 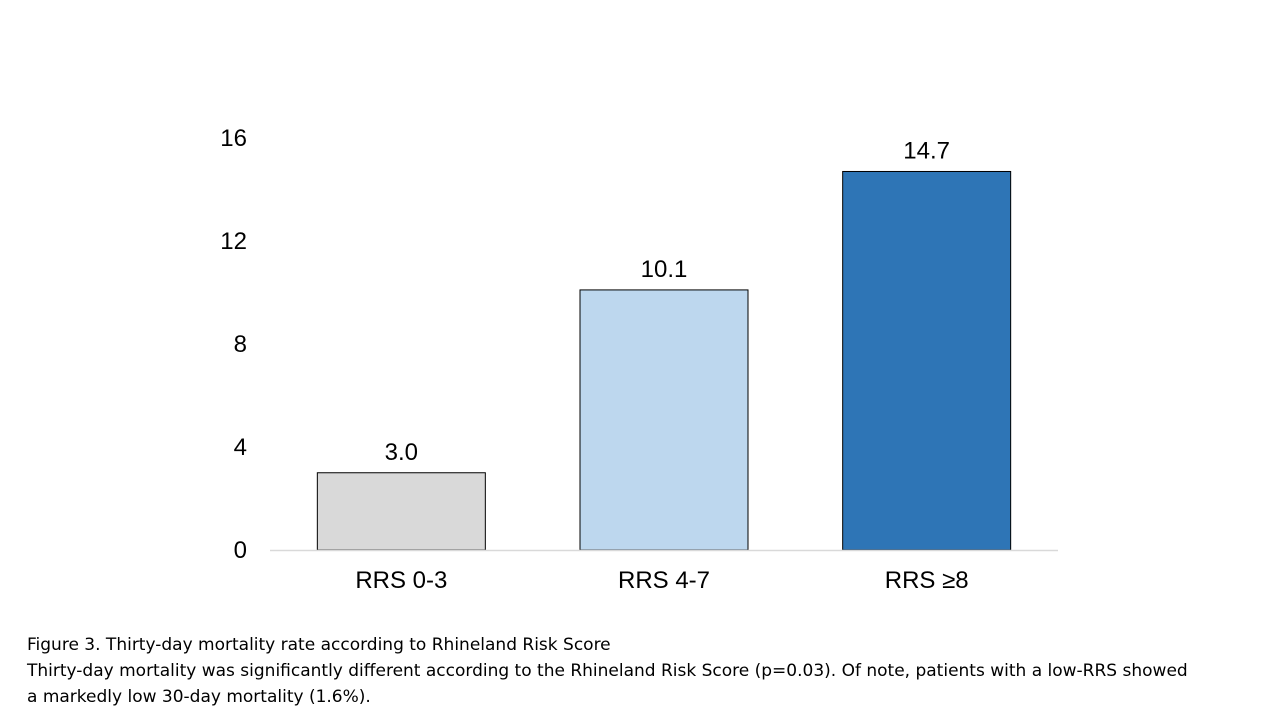 I want to click on category-labels: RRS 0-3 RRS 4-7 RRS ≥8, so click(x=661, y=580).